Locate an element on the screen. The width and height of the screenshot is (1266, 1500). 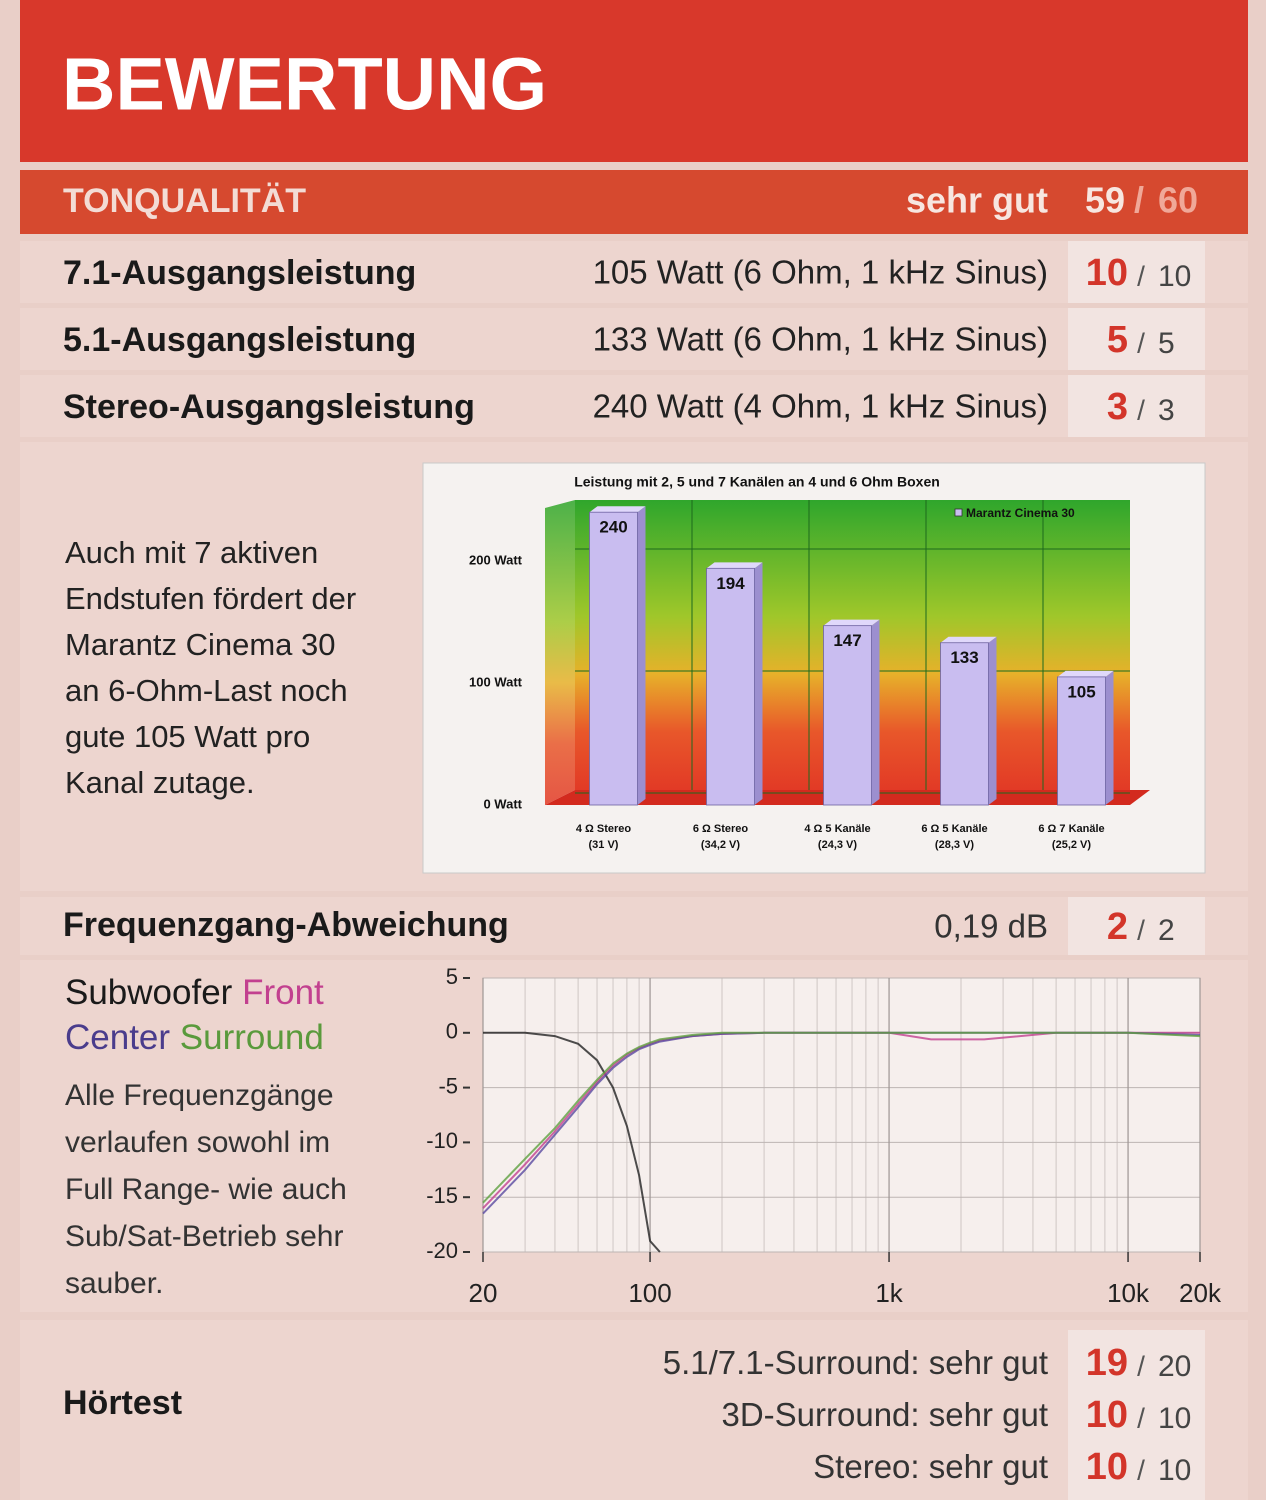
y-tick-label: 0 Watt is located at coordinates (502, 803).